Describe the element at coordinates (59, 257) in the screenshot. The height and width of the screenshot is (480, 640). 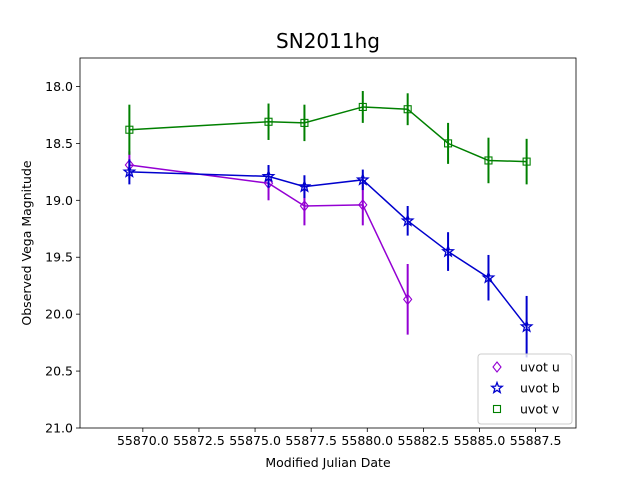
I see `y-tick-label: 19.5` at that location.